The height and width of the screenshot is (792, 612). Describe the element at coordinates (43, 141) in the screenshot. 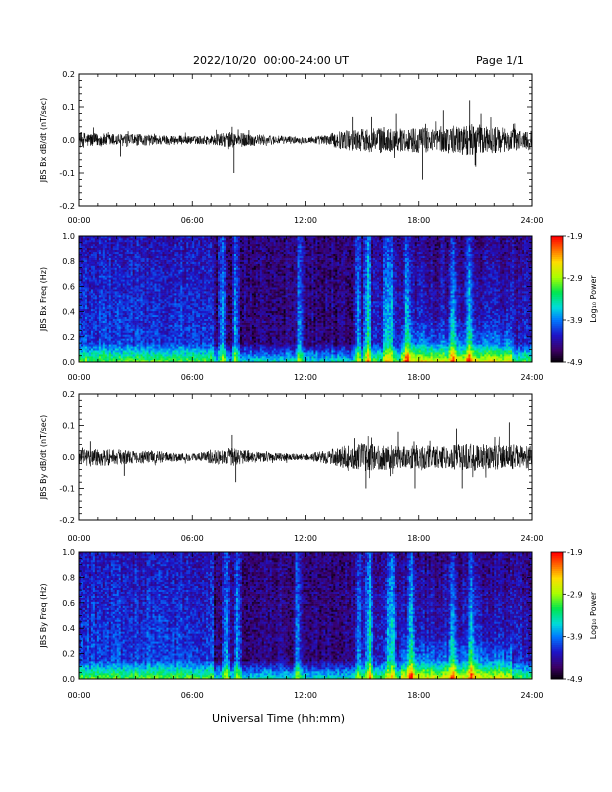

I see `y-axis-label: JBS Bx dB/dt (nT/sec)` at that location.